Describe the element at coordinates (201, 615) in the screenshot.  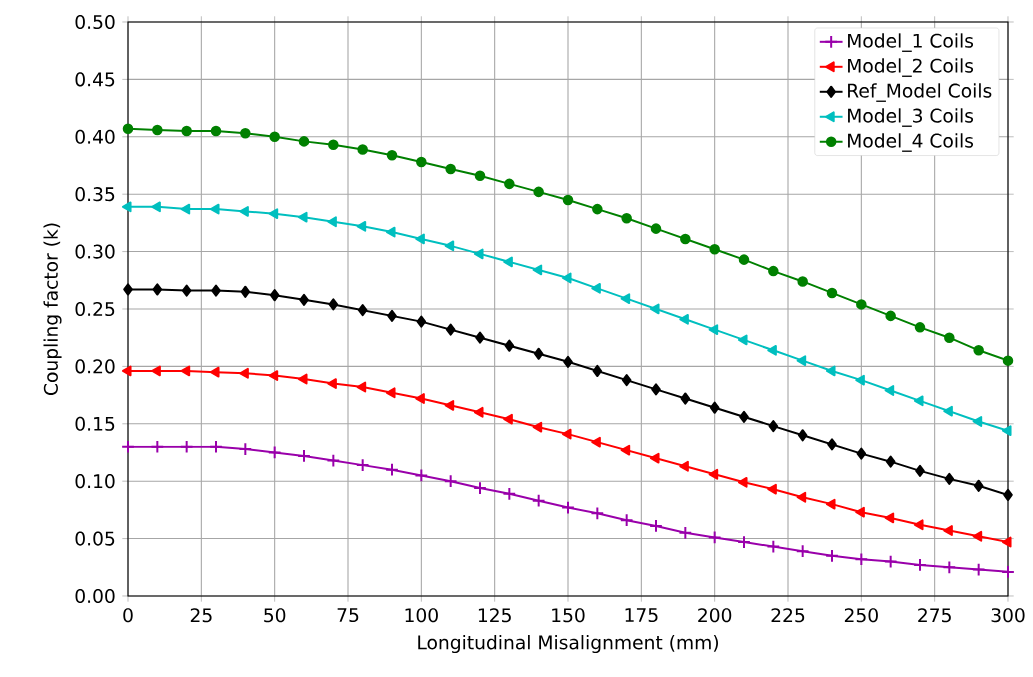
I see `x-tick-label: 25` at that location.